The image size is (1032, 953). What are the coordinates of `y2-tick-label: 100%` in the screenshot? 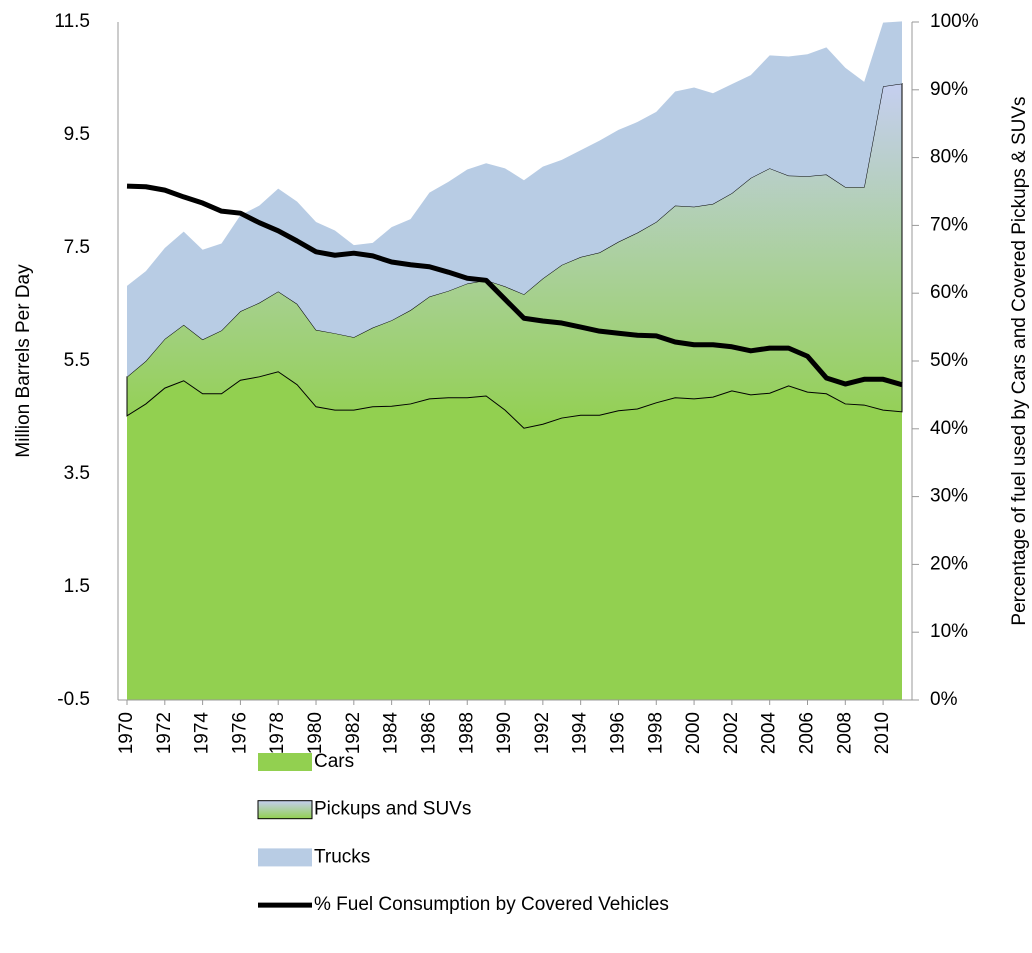 It's located at (954, 21).